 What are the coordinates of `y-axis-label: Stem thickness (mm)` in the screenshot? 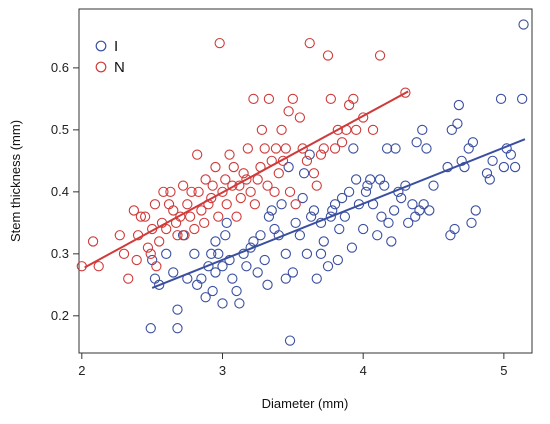 It's located at (15, 181).